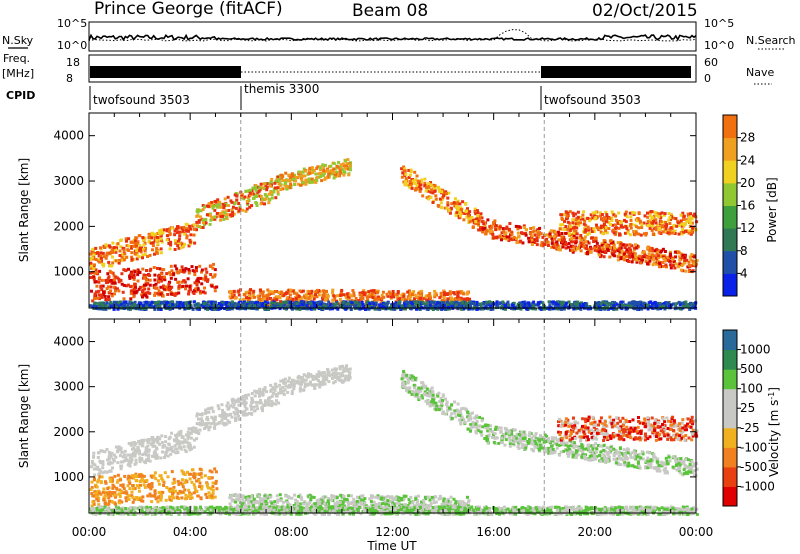  I want to click on power-cells-cell-1923, so click(620, 234).